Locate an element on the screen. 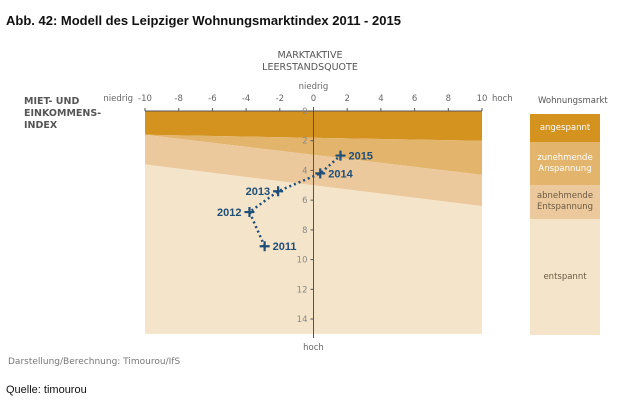 This screenshot has height=415, width=620. x-tick-label: -10 is located at coordinates (145, 99).